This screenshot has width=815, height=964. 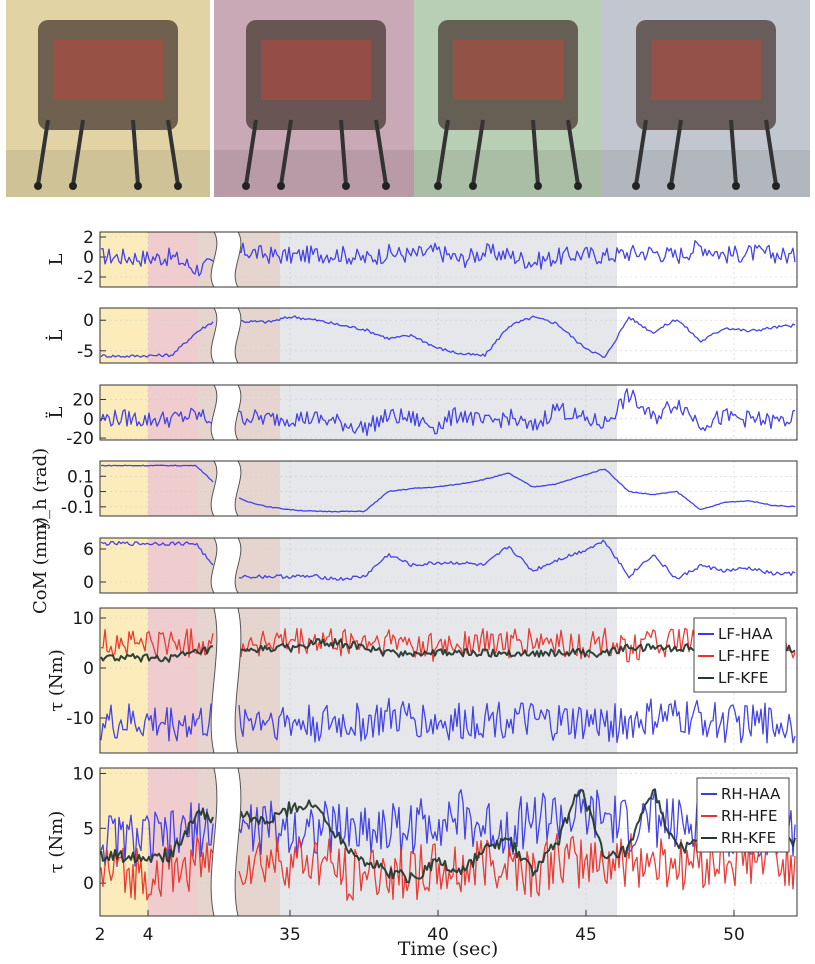 What do you see at coordinates (88, 829) in the screenshot?
I see `y-tick-label: 5` at bounding box center [88, 829].